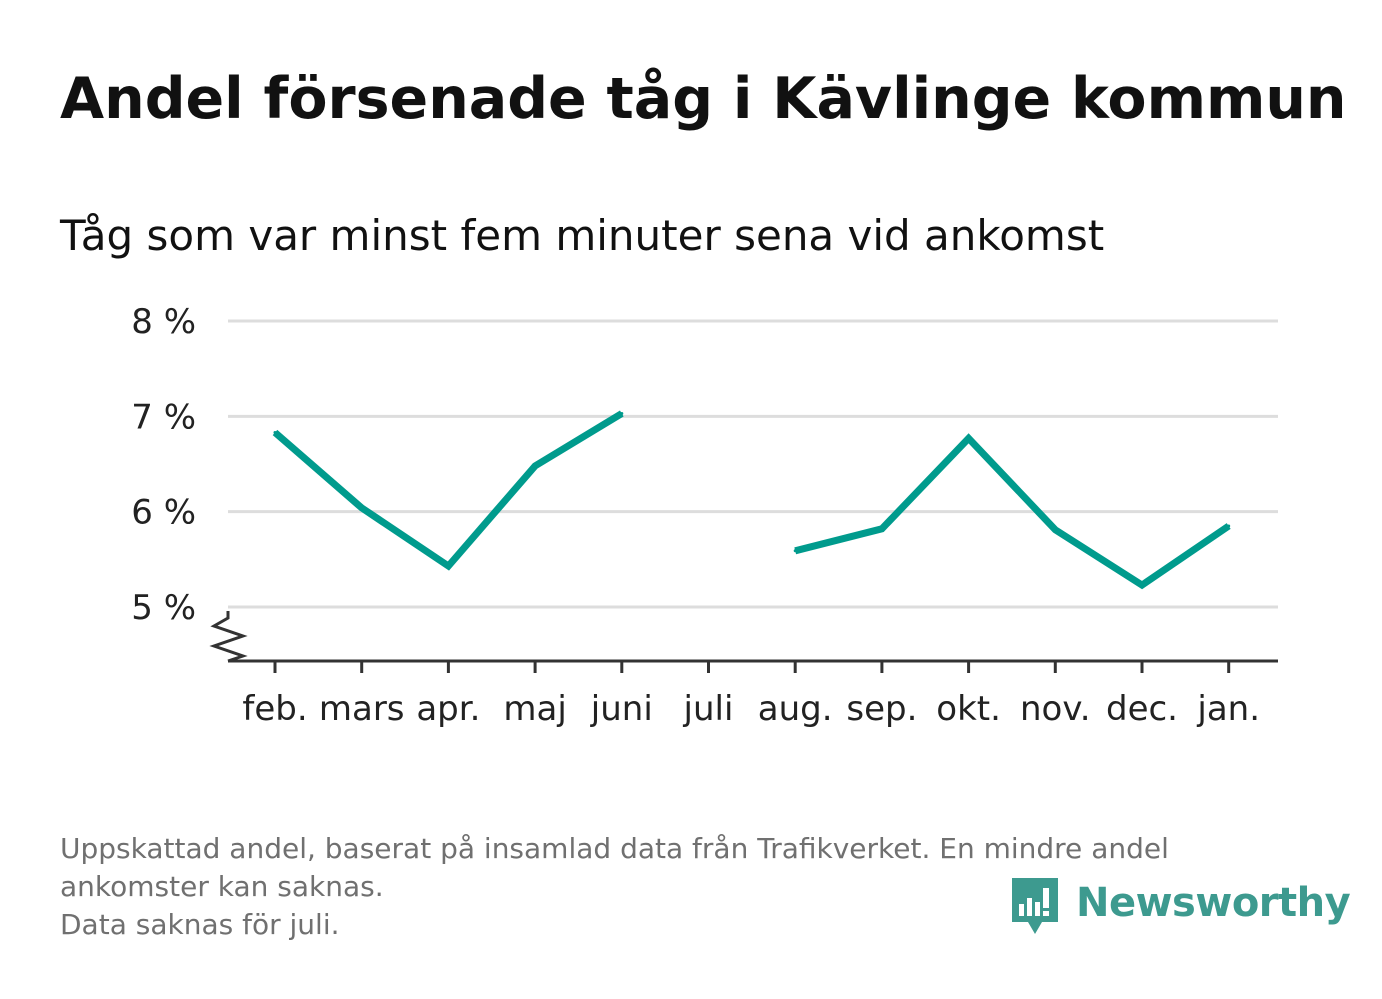  I want to click on newsworthy-bar-chart-logo-icon, so click(1035, 906).